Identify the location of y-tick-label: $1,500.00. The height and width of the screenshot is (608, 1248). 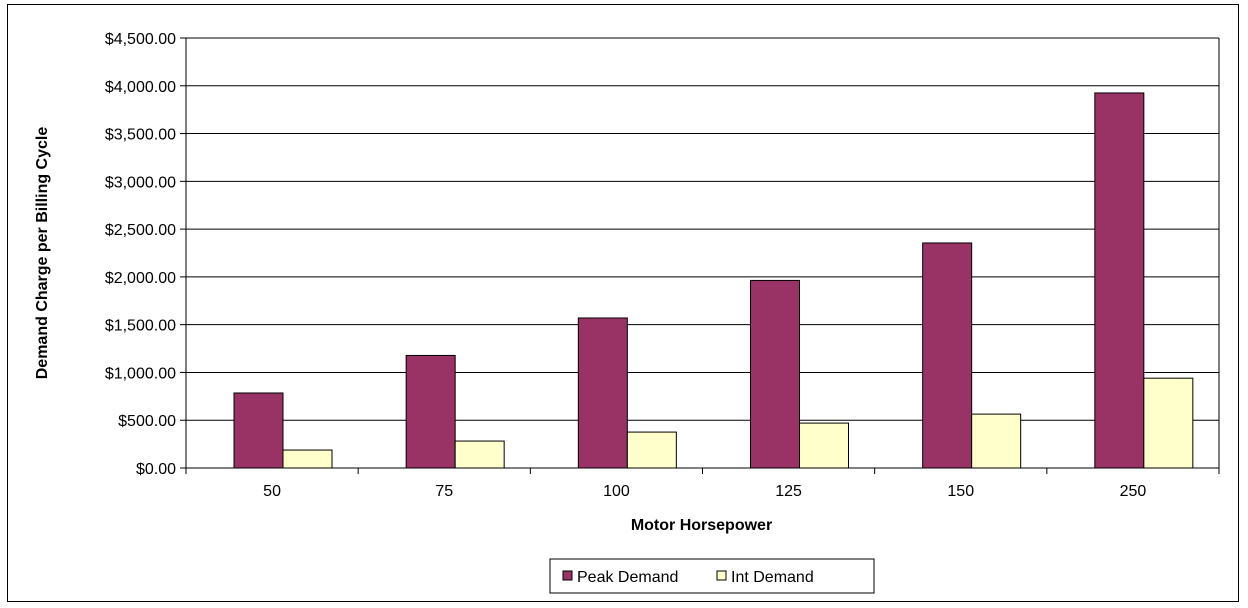
(140, 326).